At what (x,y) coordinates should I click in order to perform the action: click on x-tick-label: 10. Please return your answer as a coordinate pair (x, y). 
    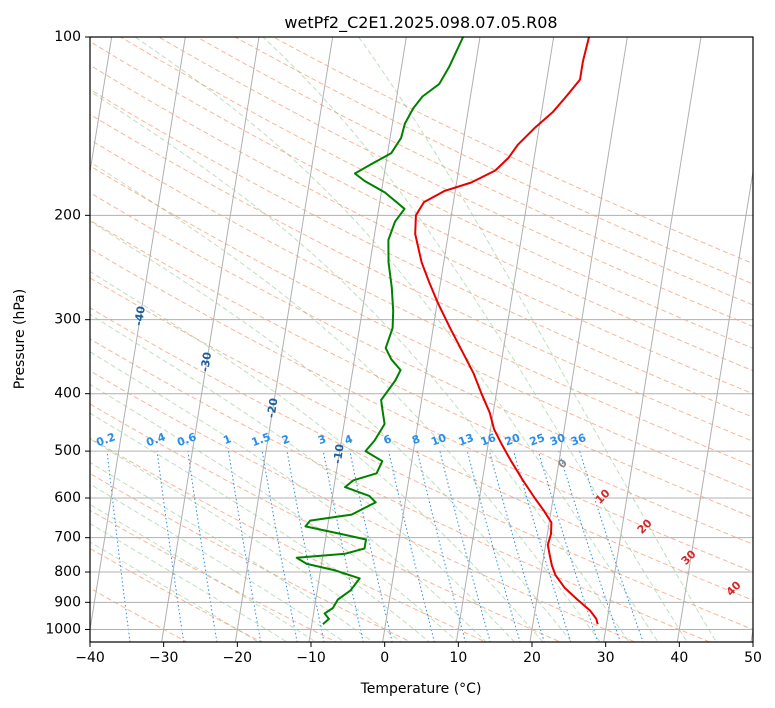
    Looking at the image, I should click on (458, 658).